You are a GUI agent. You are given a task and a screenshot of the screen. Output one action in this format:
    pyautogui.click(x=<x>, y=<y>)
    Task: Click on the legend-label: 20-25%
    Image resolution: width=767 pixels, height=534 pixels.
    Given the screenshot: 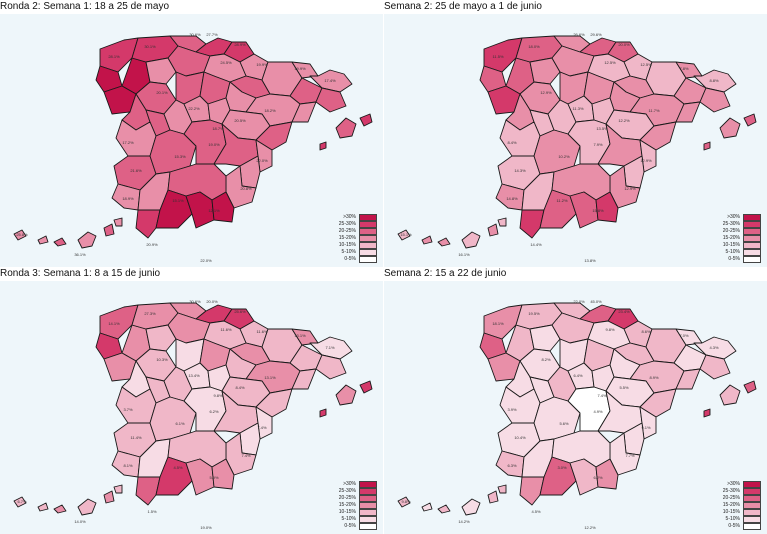 What is the action you would take?
    pyautogui.click(x=731, y=498)
    